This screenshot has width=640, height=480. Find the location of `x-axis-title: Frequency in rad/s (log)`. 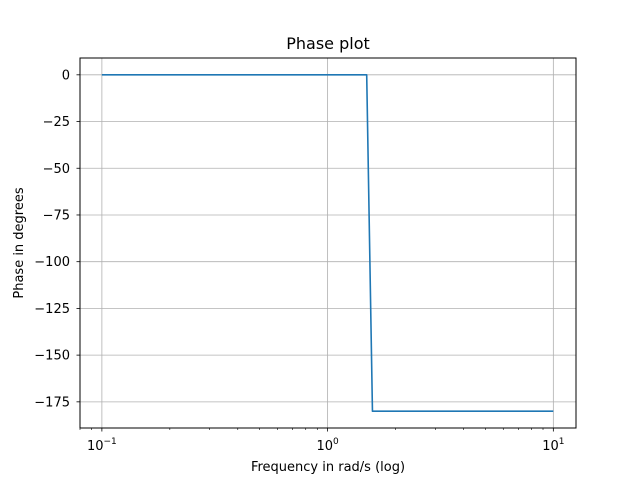

x-axis-title: Frequency in rad/s (log) is located at coordinates (328, 467).